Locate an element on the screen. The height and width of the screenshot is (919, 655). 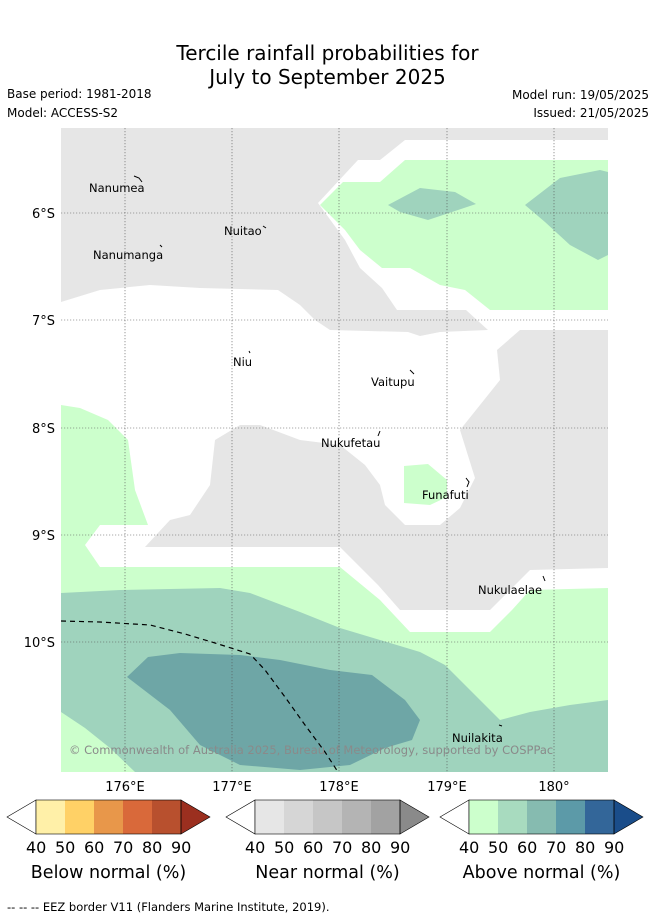
colorbar-above-low-arrow is located at coordinates (454, 817).